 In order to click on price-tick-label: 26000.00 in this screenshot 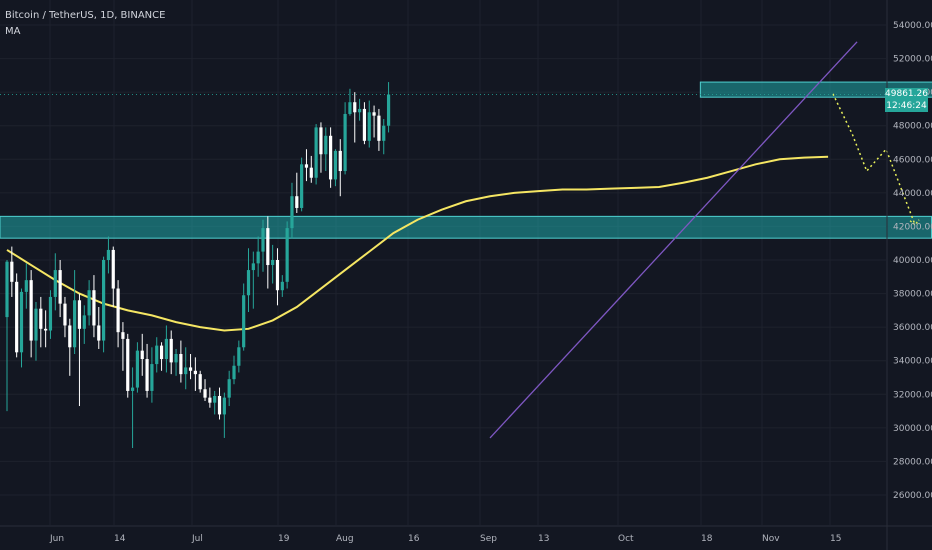, I will do `click(912, 496)`.